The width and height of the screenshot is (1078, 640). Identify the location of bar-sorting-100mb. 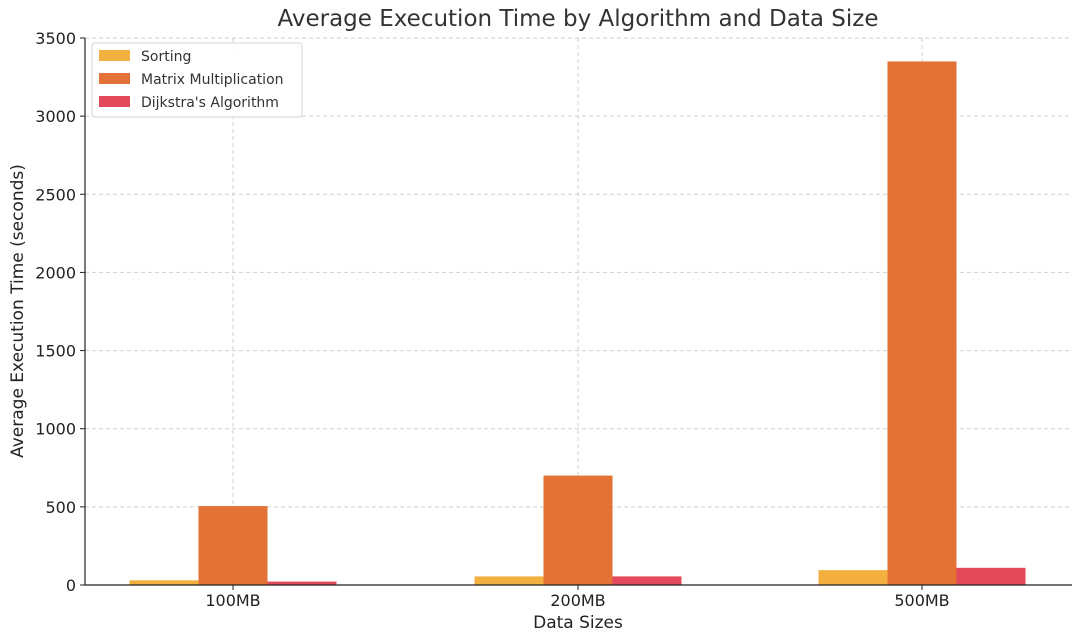
(164, 582).